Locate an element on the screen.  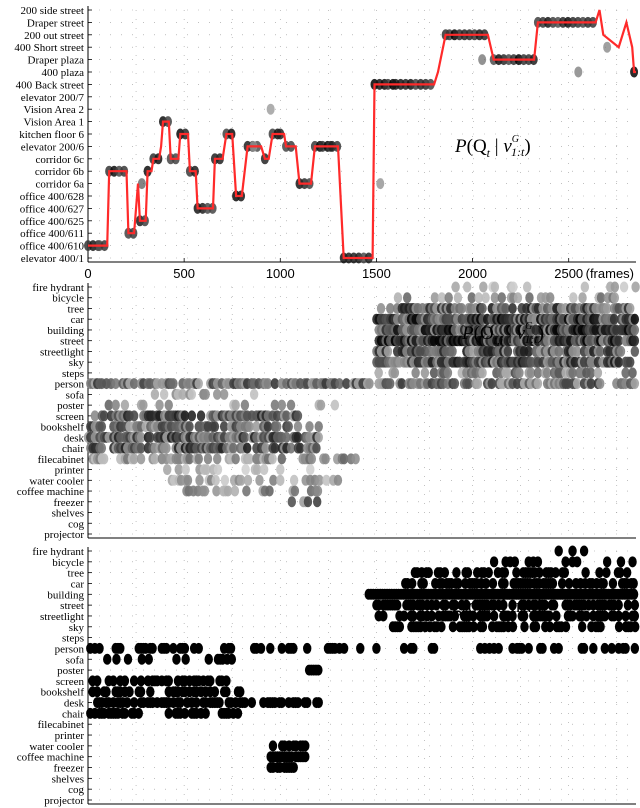
posterior-blob is located at coordinates (578, 72).